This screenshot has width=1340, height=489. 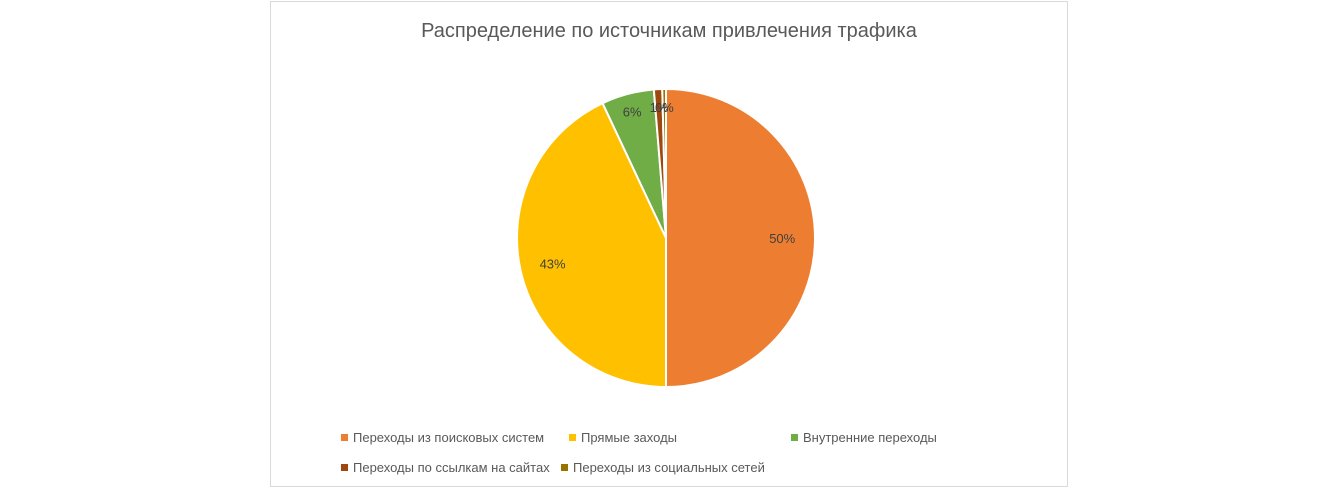 I want to click on slice-data-label: 6%, so click(x=632, y=111).